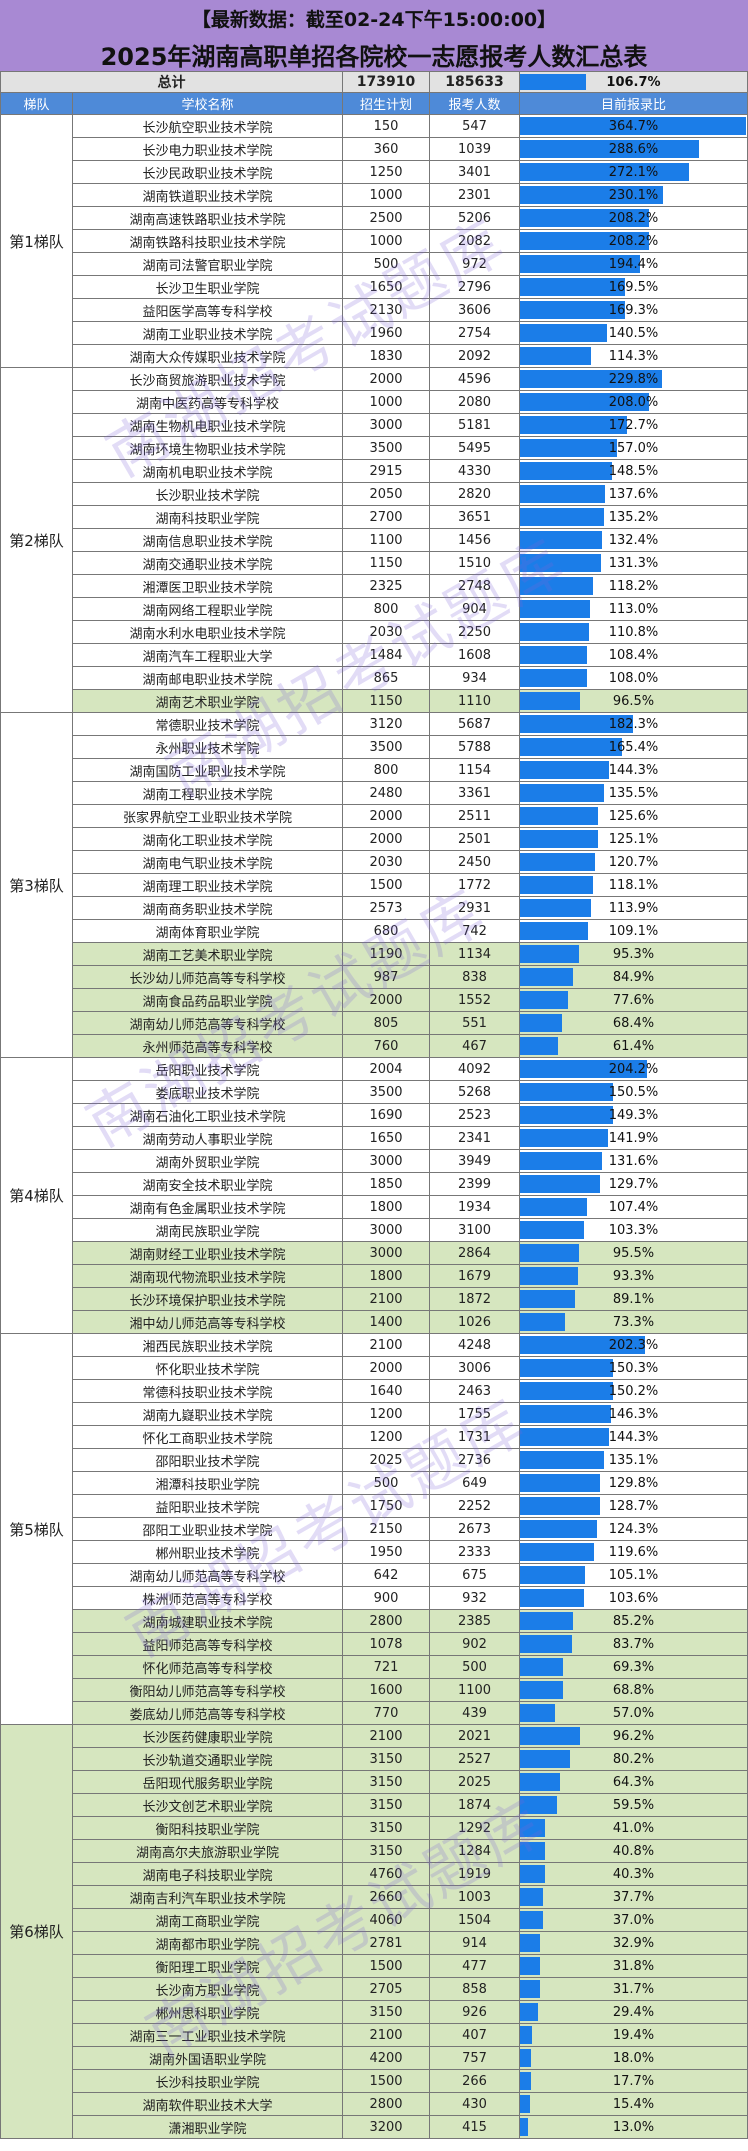 The width and height of the screenshot is (748, 2151). Describe the element at coordinates (633, 1874) in the screenshot. I see `ratio-value: 40.3%` at that location.